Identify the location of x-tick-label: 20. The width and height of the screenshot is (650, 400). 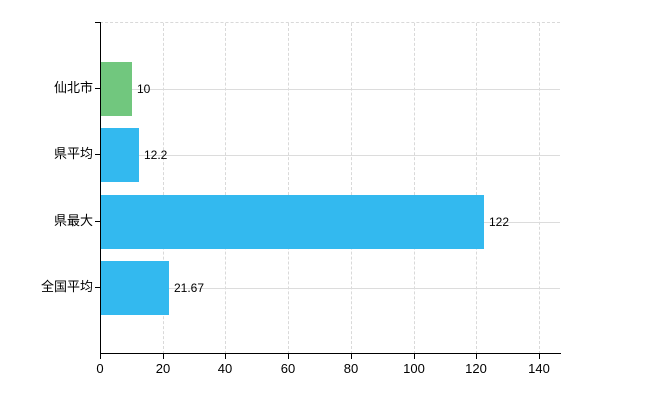
(163, 368).